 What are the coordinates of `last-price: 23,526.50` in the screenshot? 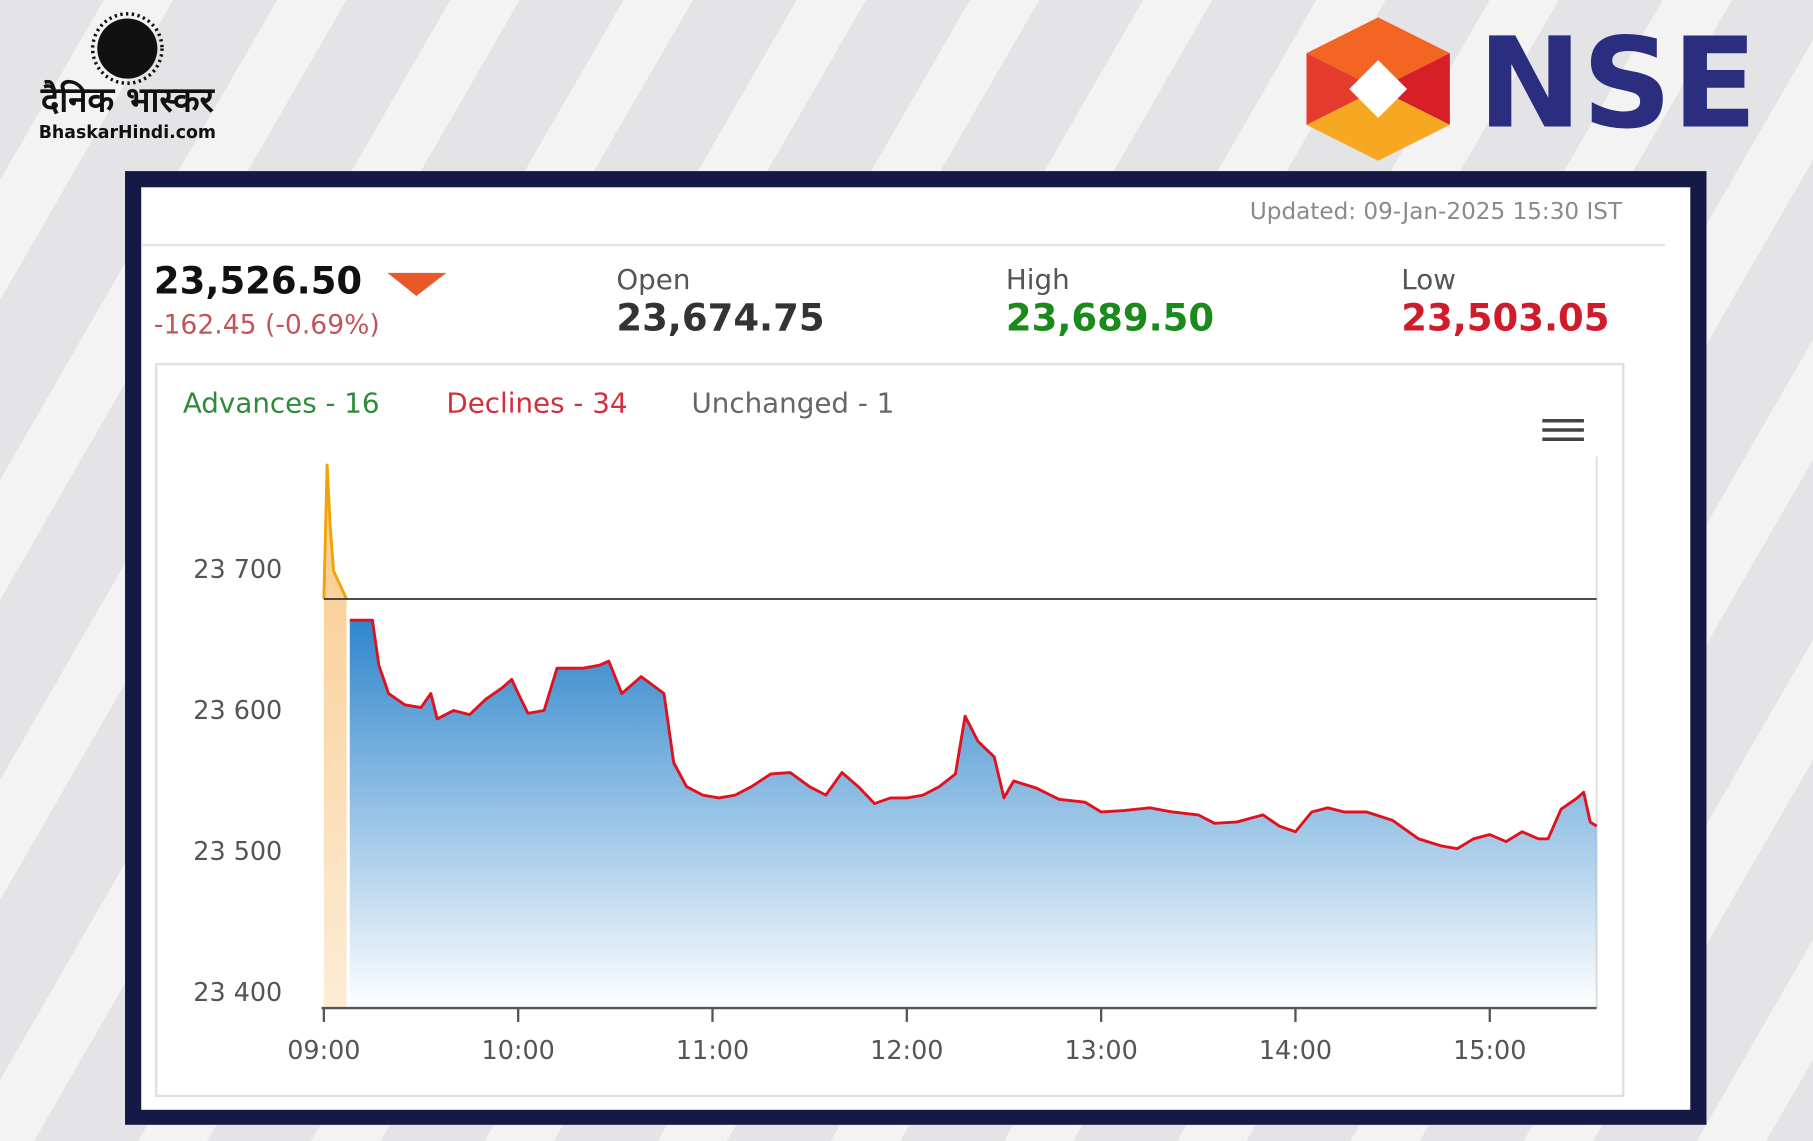 It's located at (258, 281).